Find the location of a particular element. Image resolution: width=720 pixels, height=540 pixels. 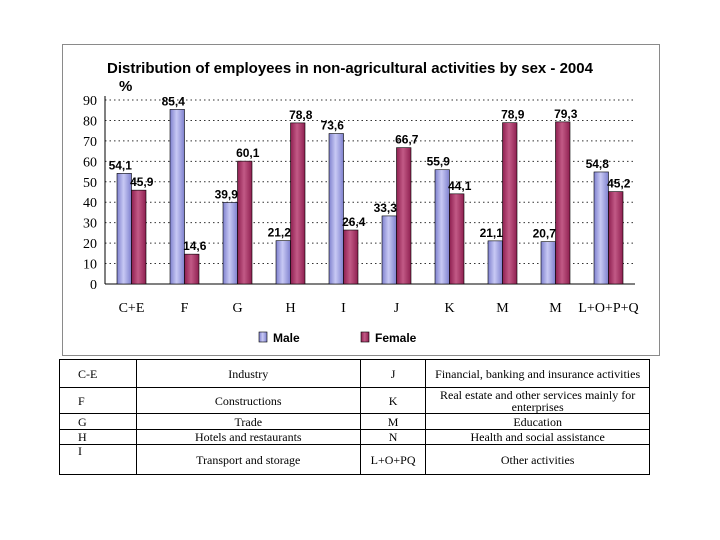

activity-description: Constructions is located at coordinates (248, 400).